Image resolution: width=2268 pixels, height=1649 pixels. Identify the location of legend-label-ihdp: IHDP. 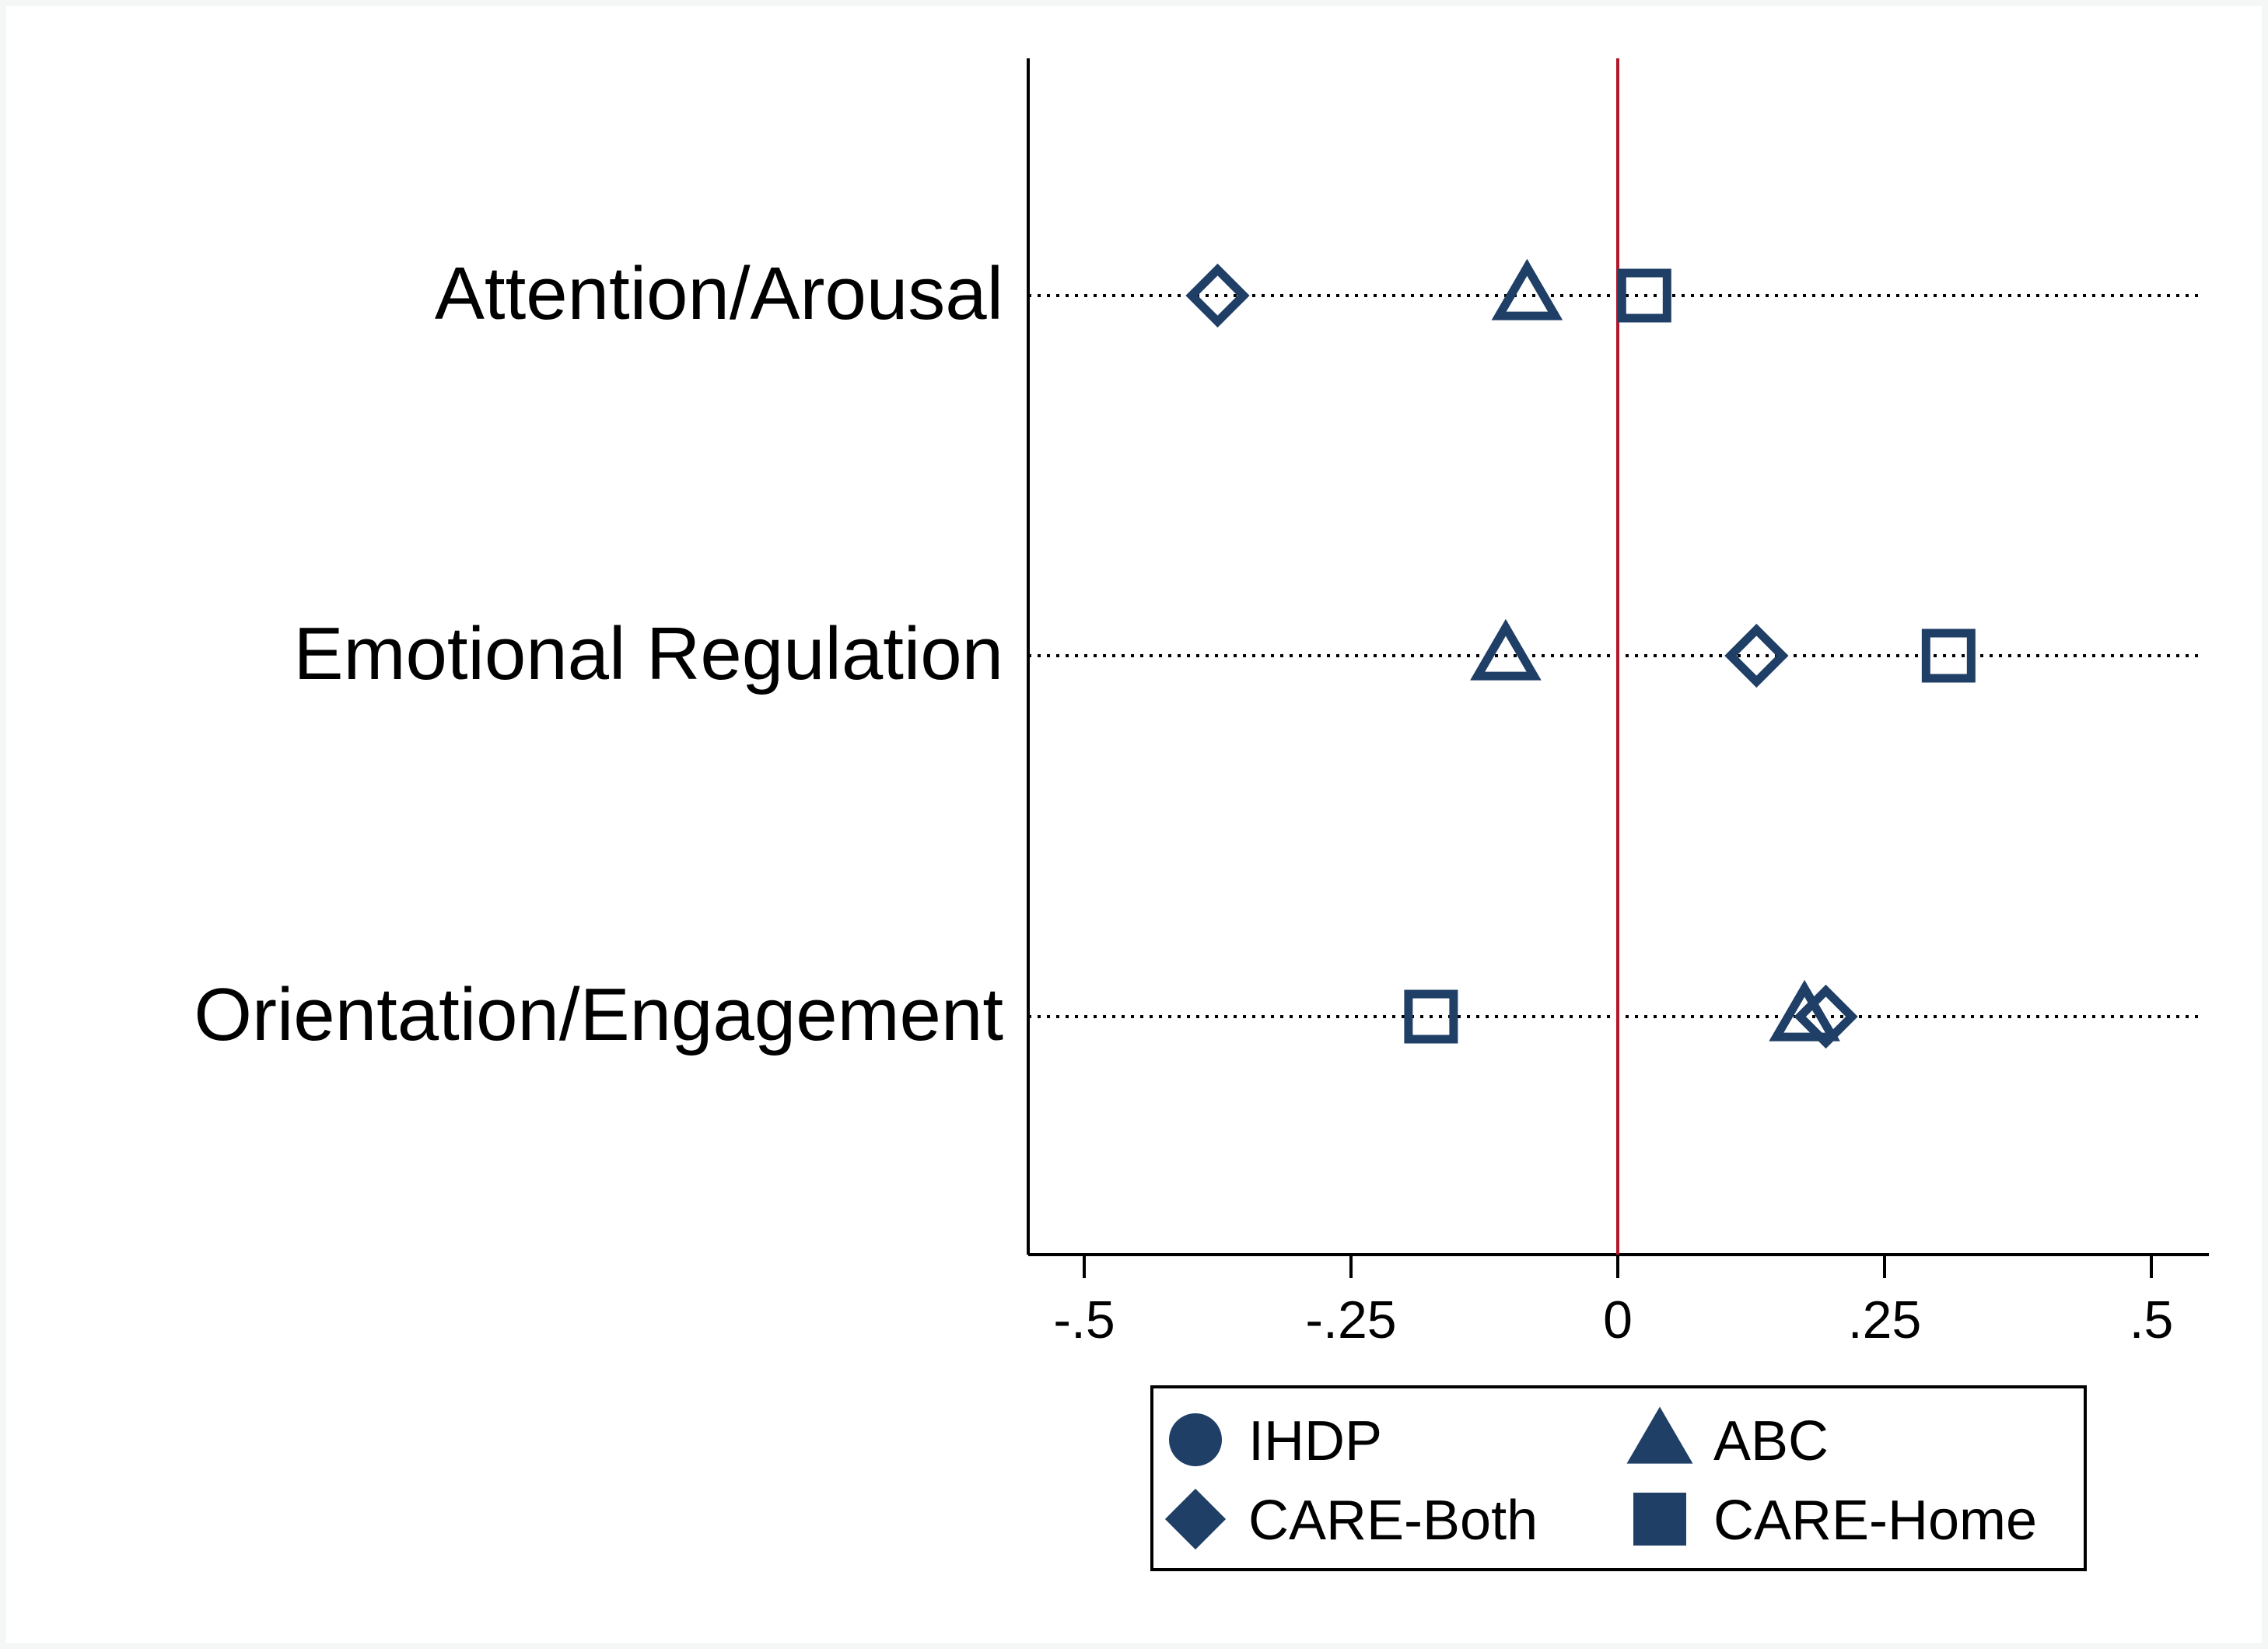
(1315, 1441).